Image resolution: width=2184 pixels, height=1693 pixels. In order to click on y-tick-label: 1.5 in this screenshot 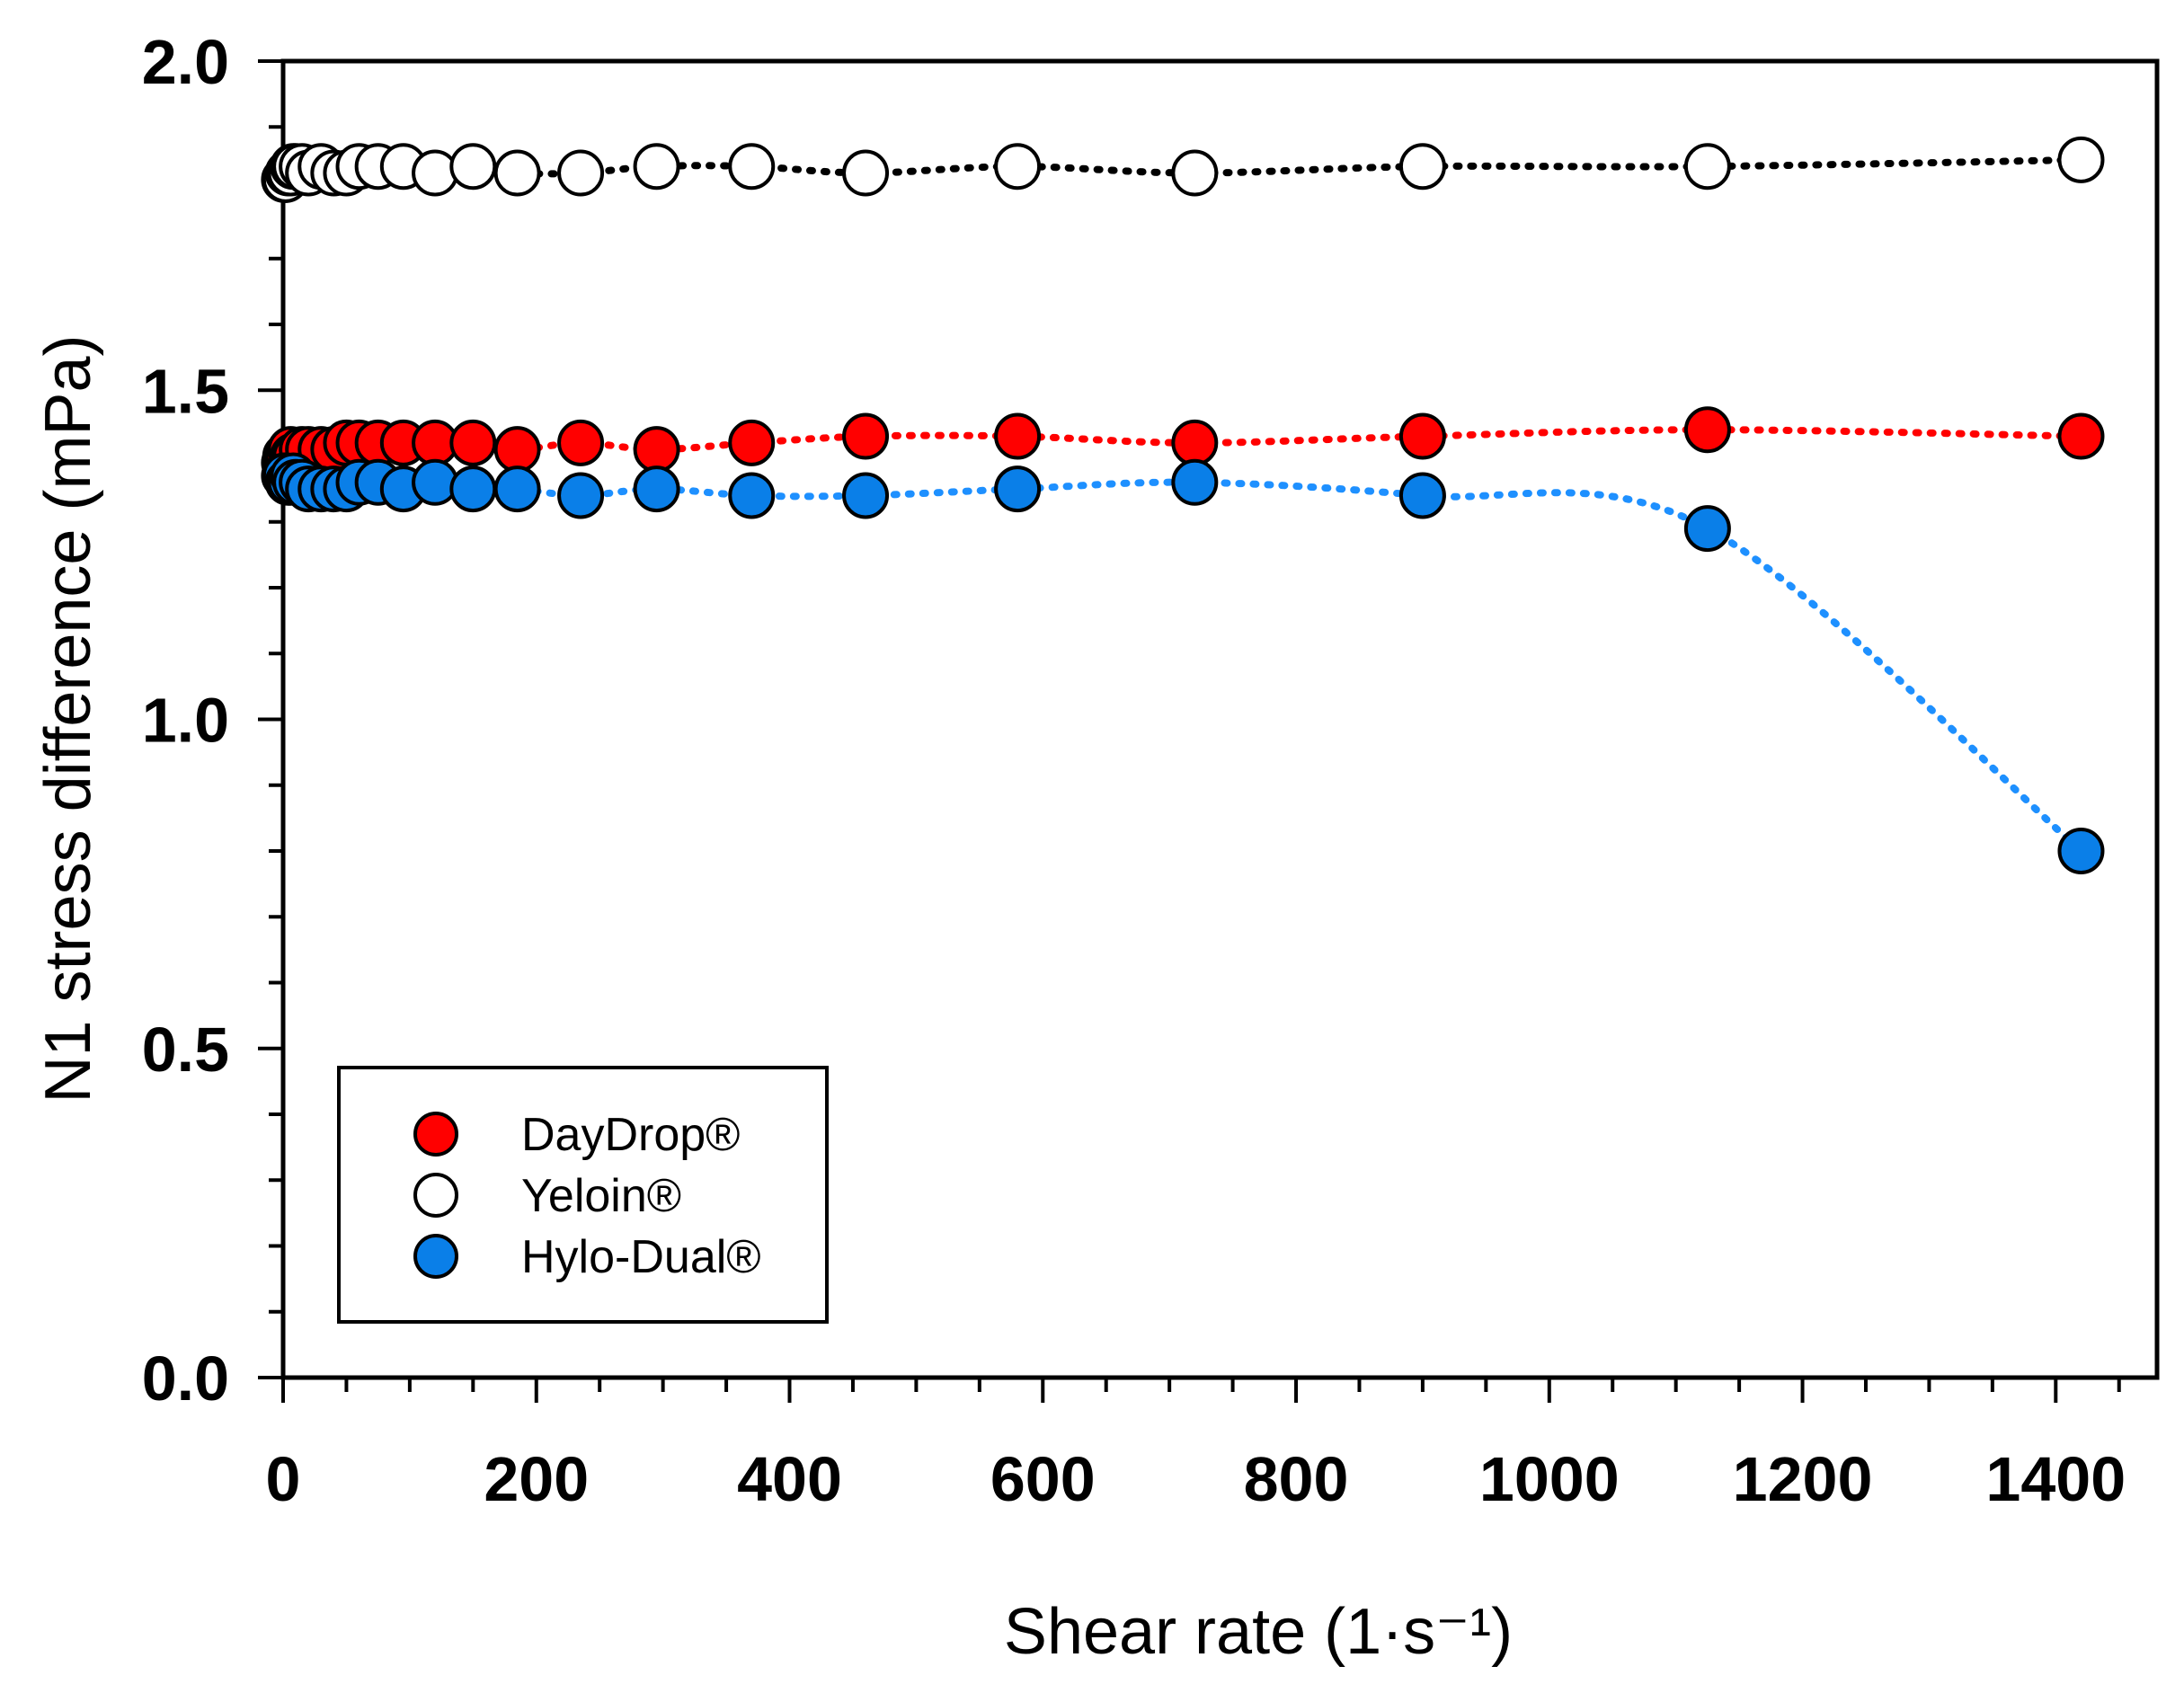, I will do `click(185, 391)`.